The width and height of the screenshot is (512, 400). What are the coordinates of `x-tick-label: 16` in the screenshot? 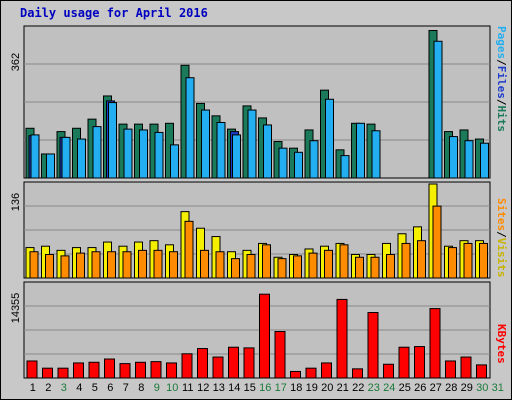 It's located at (265, 388).